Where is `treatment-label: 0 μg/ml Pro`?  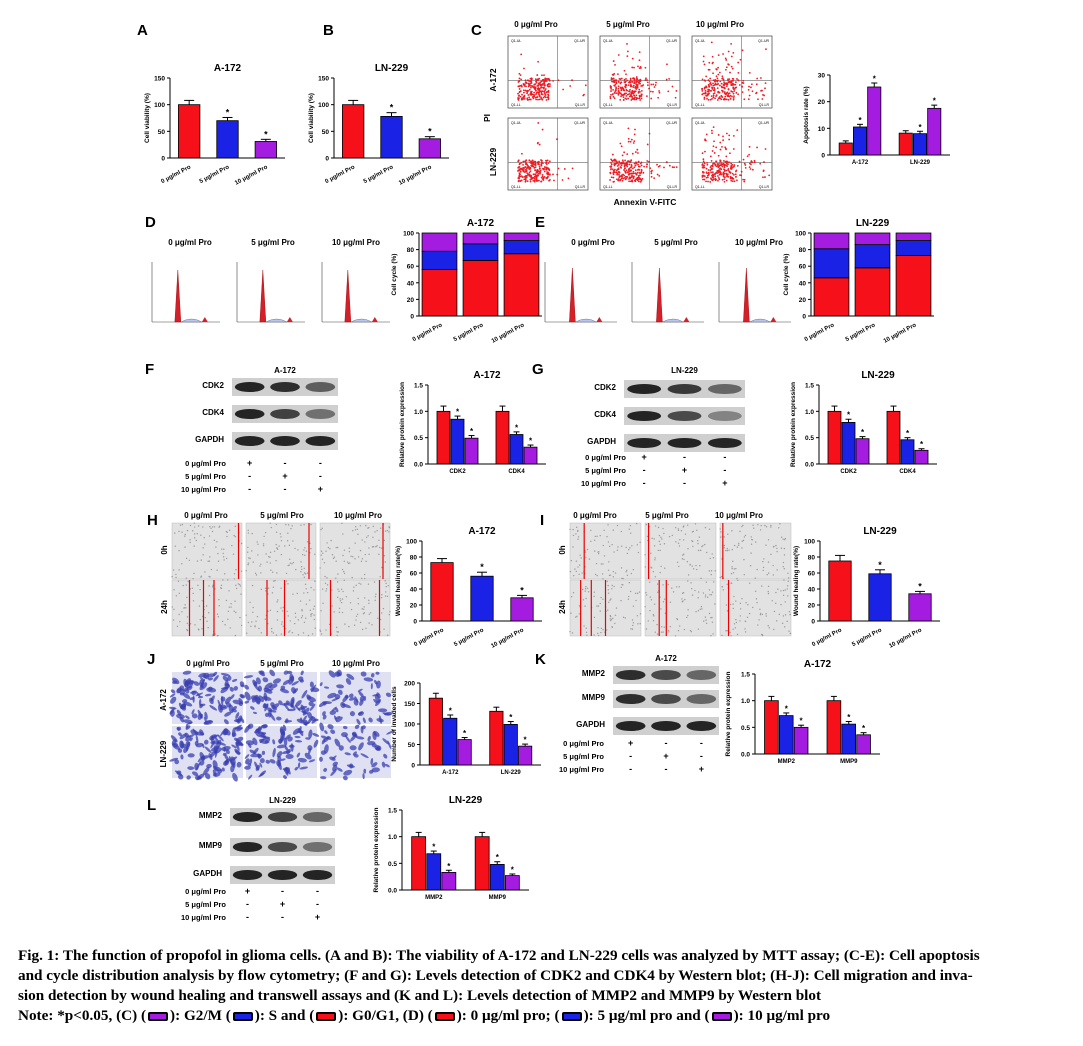 treatment-label: 0 μg/ml Pro is located at coordinates (205, 463).